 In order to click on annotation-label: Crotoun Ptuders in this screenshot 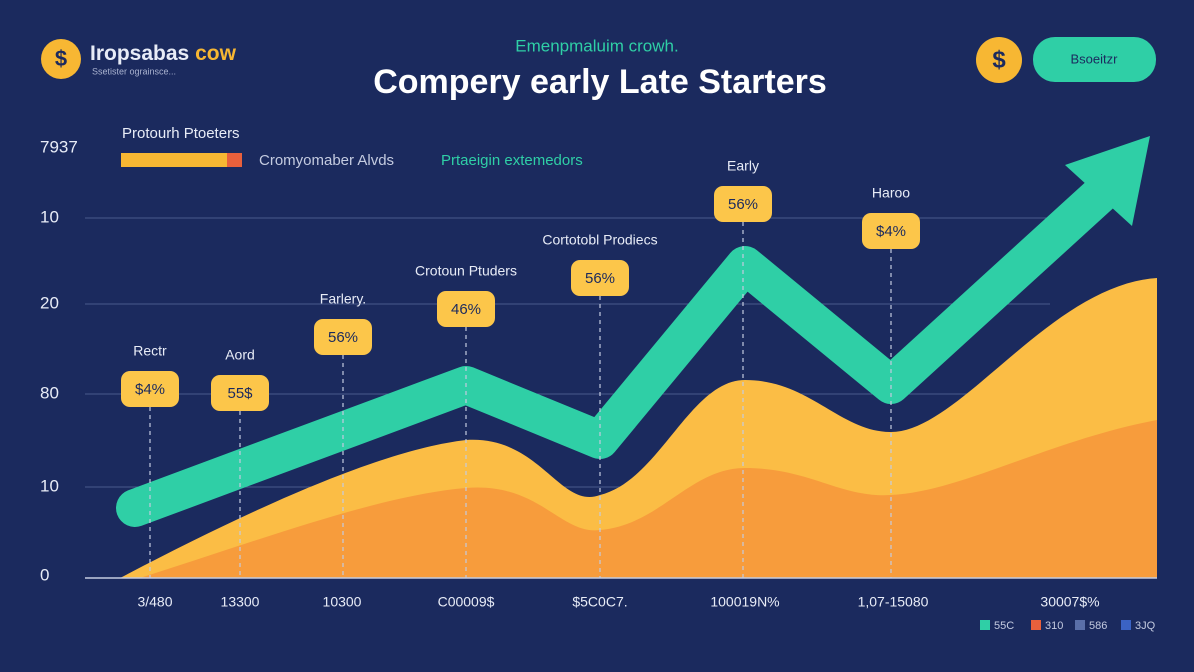, I will do `click(466, 271)`.